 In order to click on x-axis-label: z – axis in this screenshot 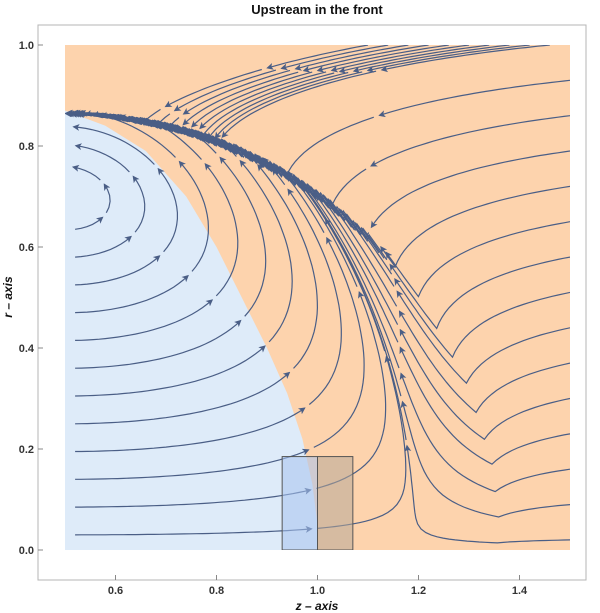, I will do `click(317, 606)`.